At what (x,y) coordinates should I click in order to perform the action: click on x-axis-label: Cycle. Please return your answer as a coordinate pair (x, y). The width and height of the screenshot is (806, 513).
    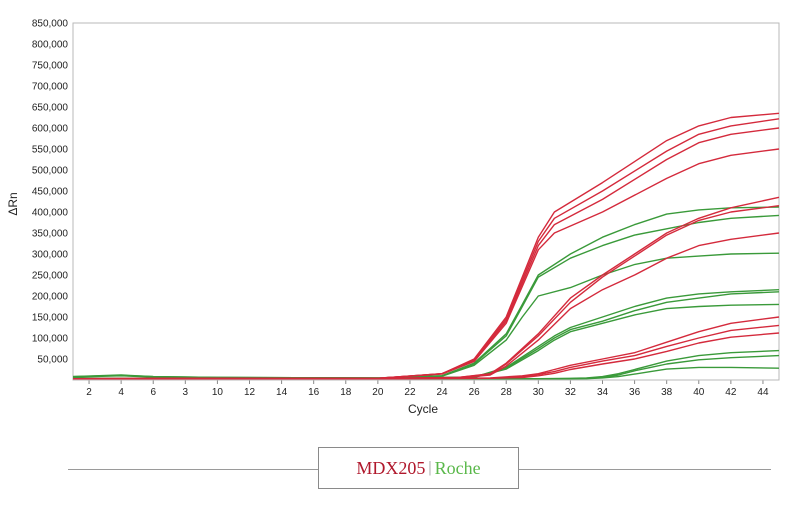
    Looking at the image, I should click on (423, 409).